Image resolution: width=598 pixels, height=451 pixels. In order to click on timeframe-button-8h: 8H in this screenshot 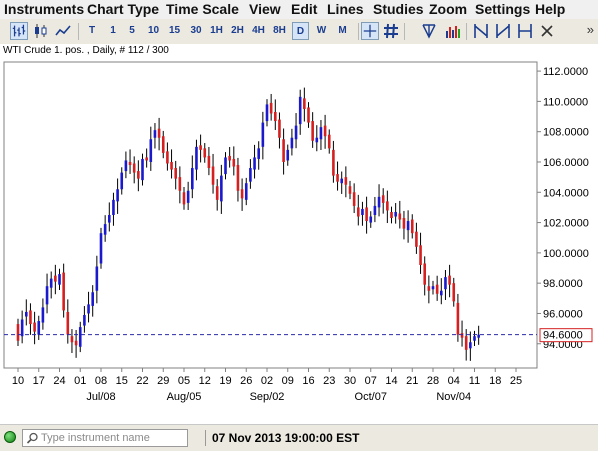, I will do `click(279, 30)`.